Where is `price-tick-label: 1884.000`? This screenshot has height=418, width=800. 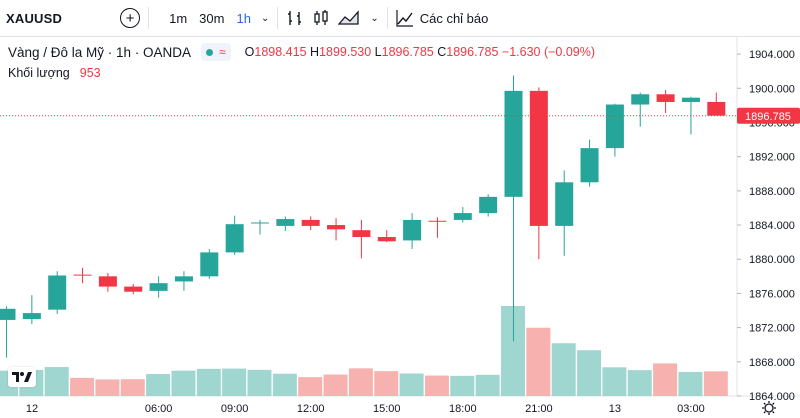 price-tick-label: 1884.000 is located at coordinates (772, 226).